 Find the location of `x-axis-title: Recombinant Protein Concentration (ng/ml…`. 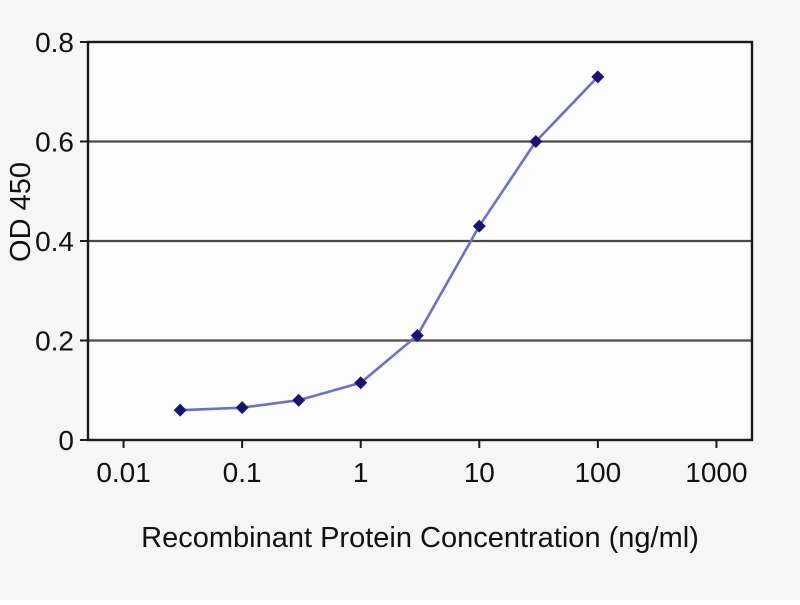

x-axis-title: Recombinant Protein Concentration (ng/ml… is located at coordinates (420, 538).